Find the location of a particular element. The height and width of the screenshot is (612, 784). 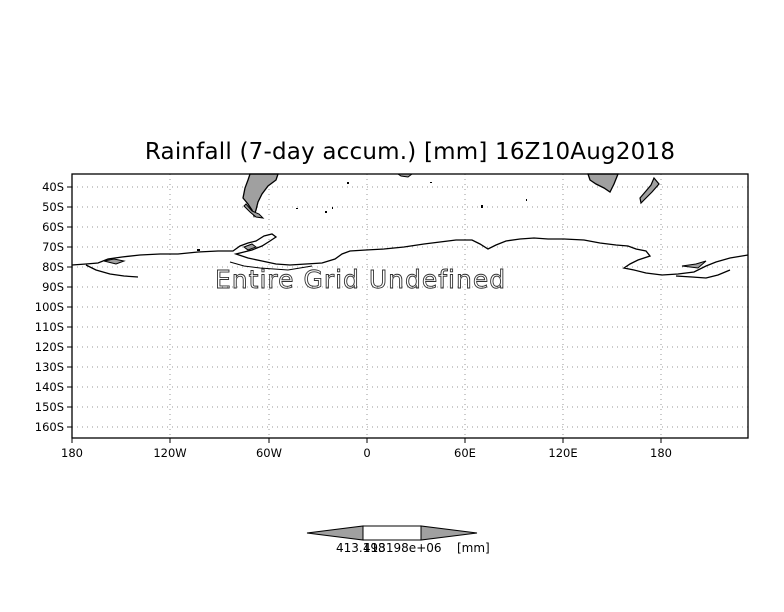

lon-label: 0 is located at coordinates (366, 453).